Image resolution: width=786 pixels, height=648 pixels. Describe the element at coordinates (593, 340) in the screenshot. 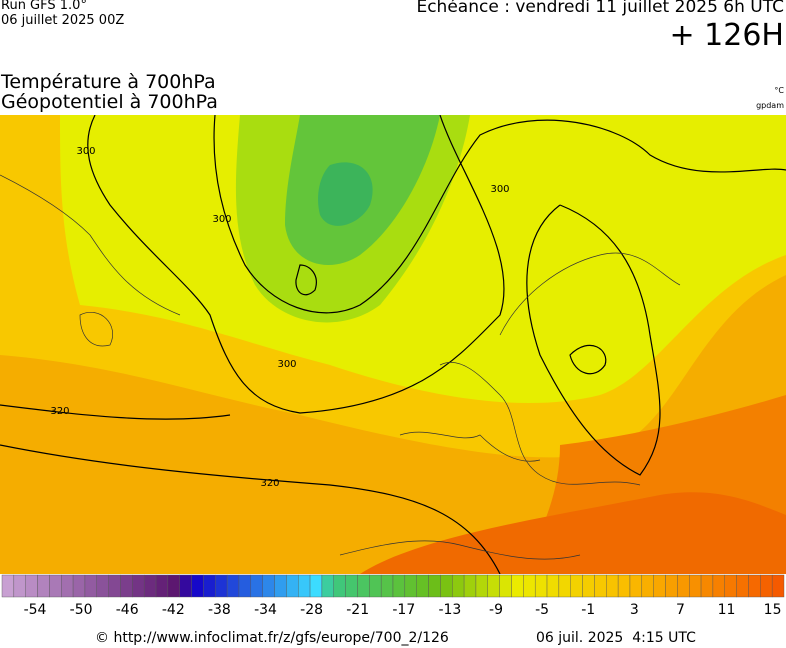

I see `contour-300-c` at that location.